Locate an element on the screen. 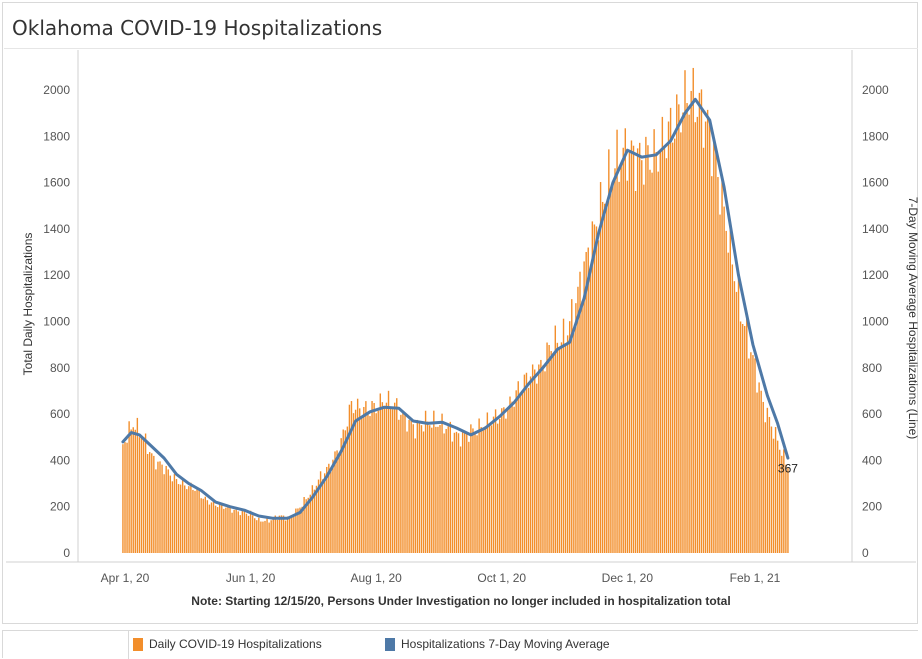 The width and height of the screenshot is (922, 659). legend-label-daily: Daily COVID-19 Hospitalizations is located at coordinates (235, 644).